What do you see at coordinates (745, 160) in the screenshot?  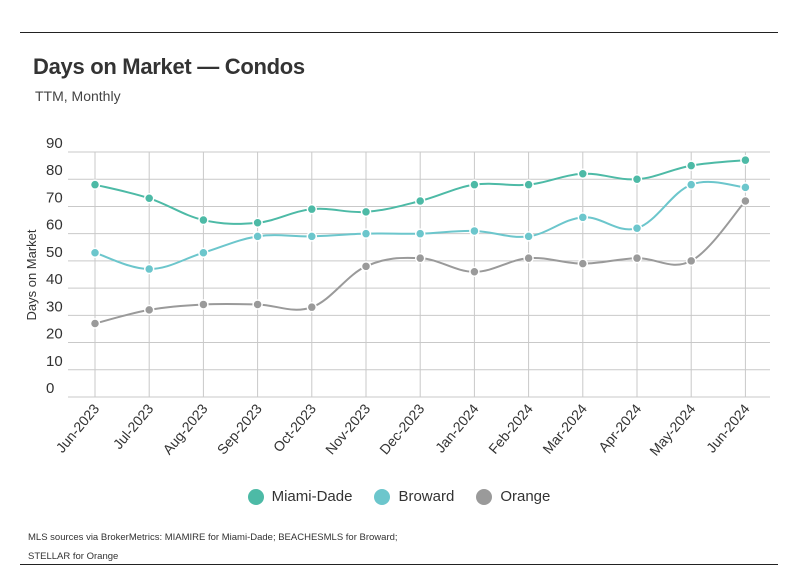 I see `point-miami-dade-Jun-2024` at bounding box center [745, 160].